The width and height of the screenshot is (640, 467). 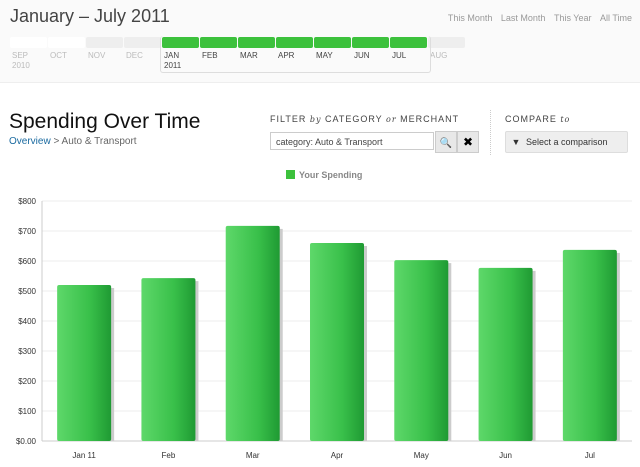 What do you see at coordinates (337, 342) in the screenshot?
I see `bar-apr` at bounding box center [337, 342].